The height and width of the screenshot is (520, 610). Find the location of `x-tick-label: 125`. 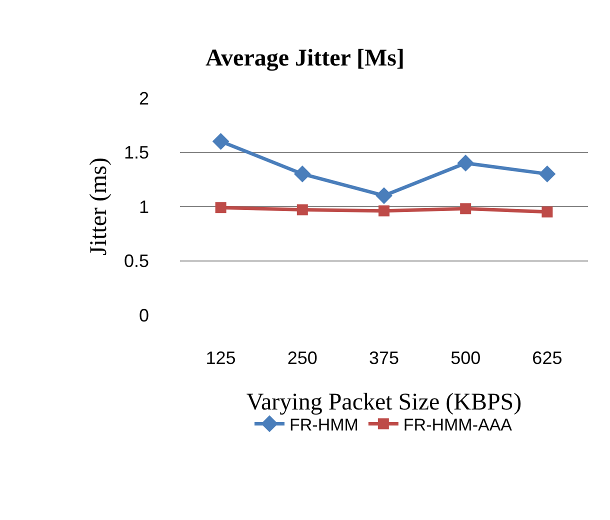

x-tick-label: 125 is located at coordinates (221, 358).